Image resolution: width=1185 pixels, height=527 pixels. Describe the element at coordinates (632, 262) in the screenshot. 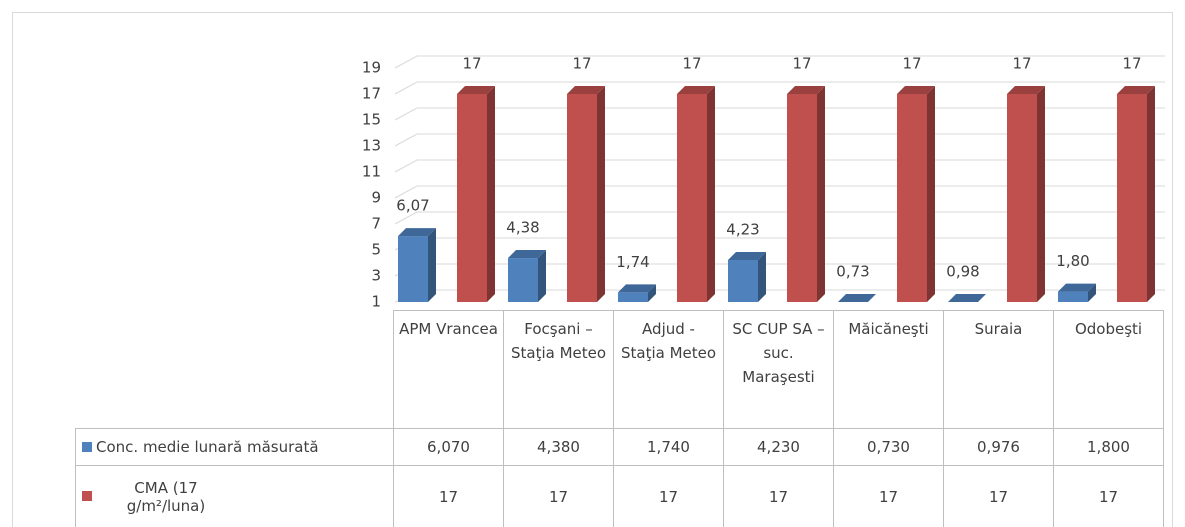

I see `data-label: 1,74` at that location.